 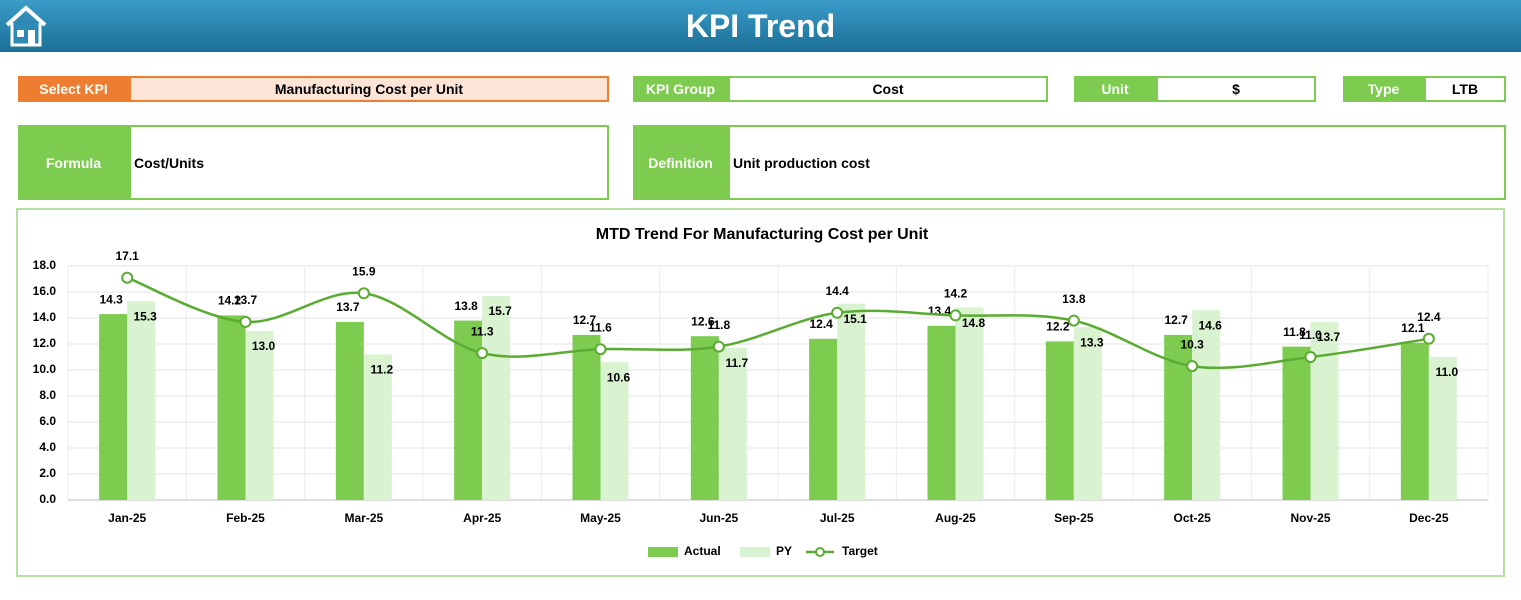 What do you see at coordinates (1310, 518) in the screenshot?
I see `x-tick-label: Nov-25` at bounding box center [1310, 518].